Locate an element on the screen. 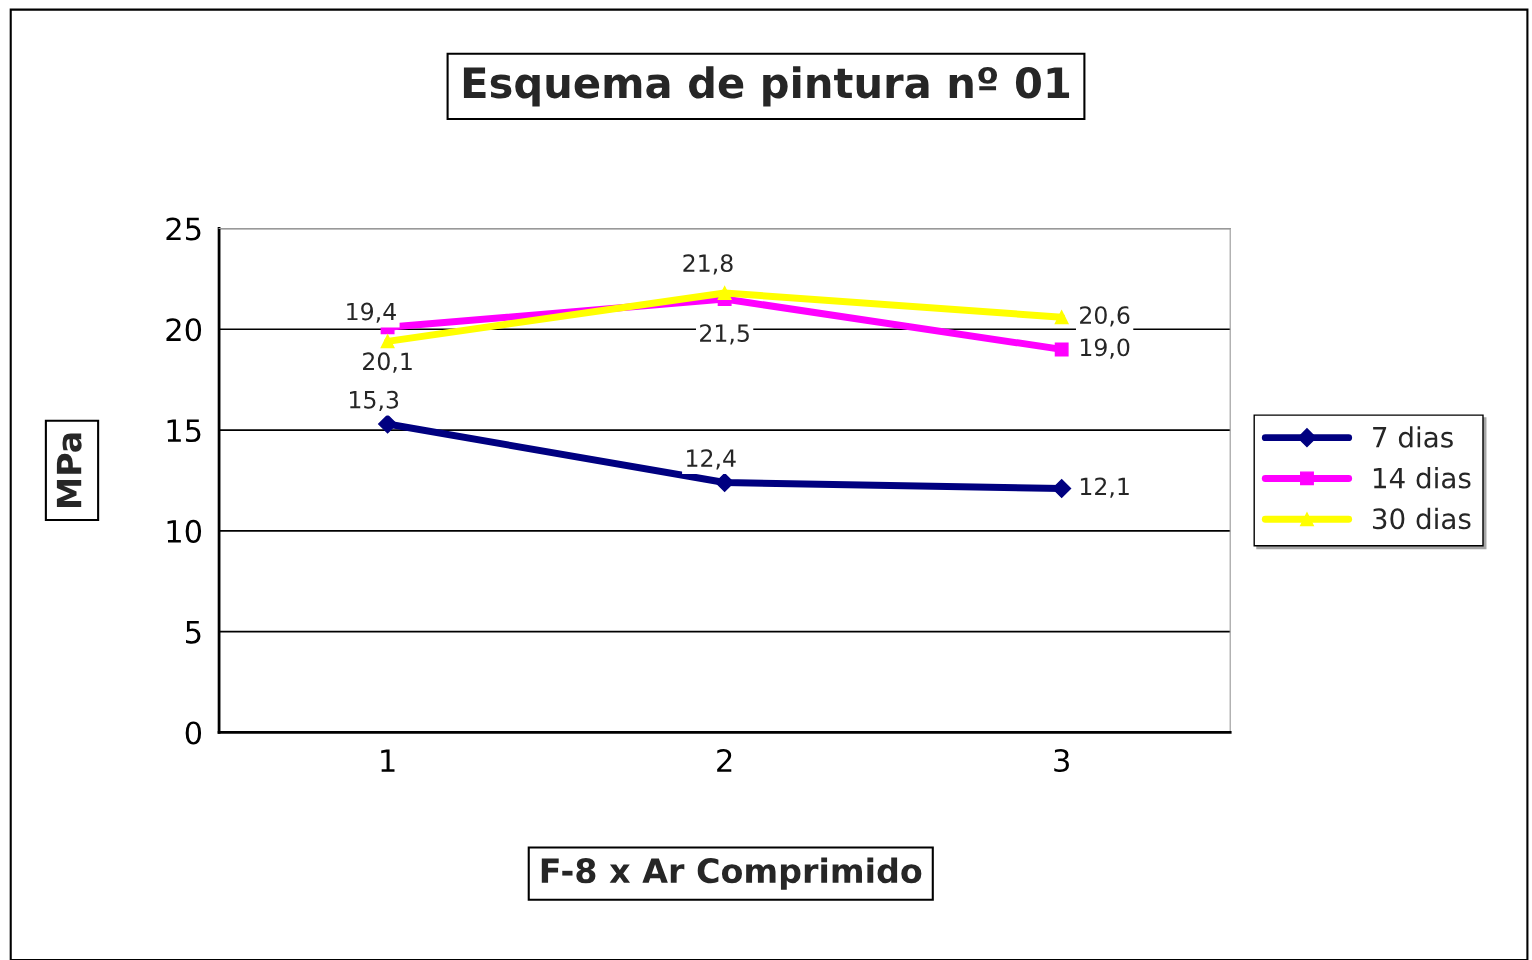 Image resolution: width=1532 pixels, height=960 pixels. data-label: 20,6 is located at coordinates (1105, 316).